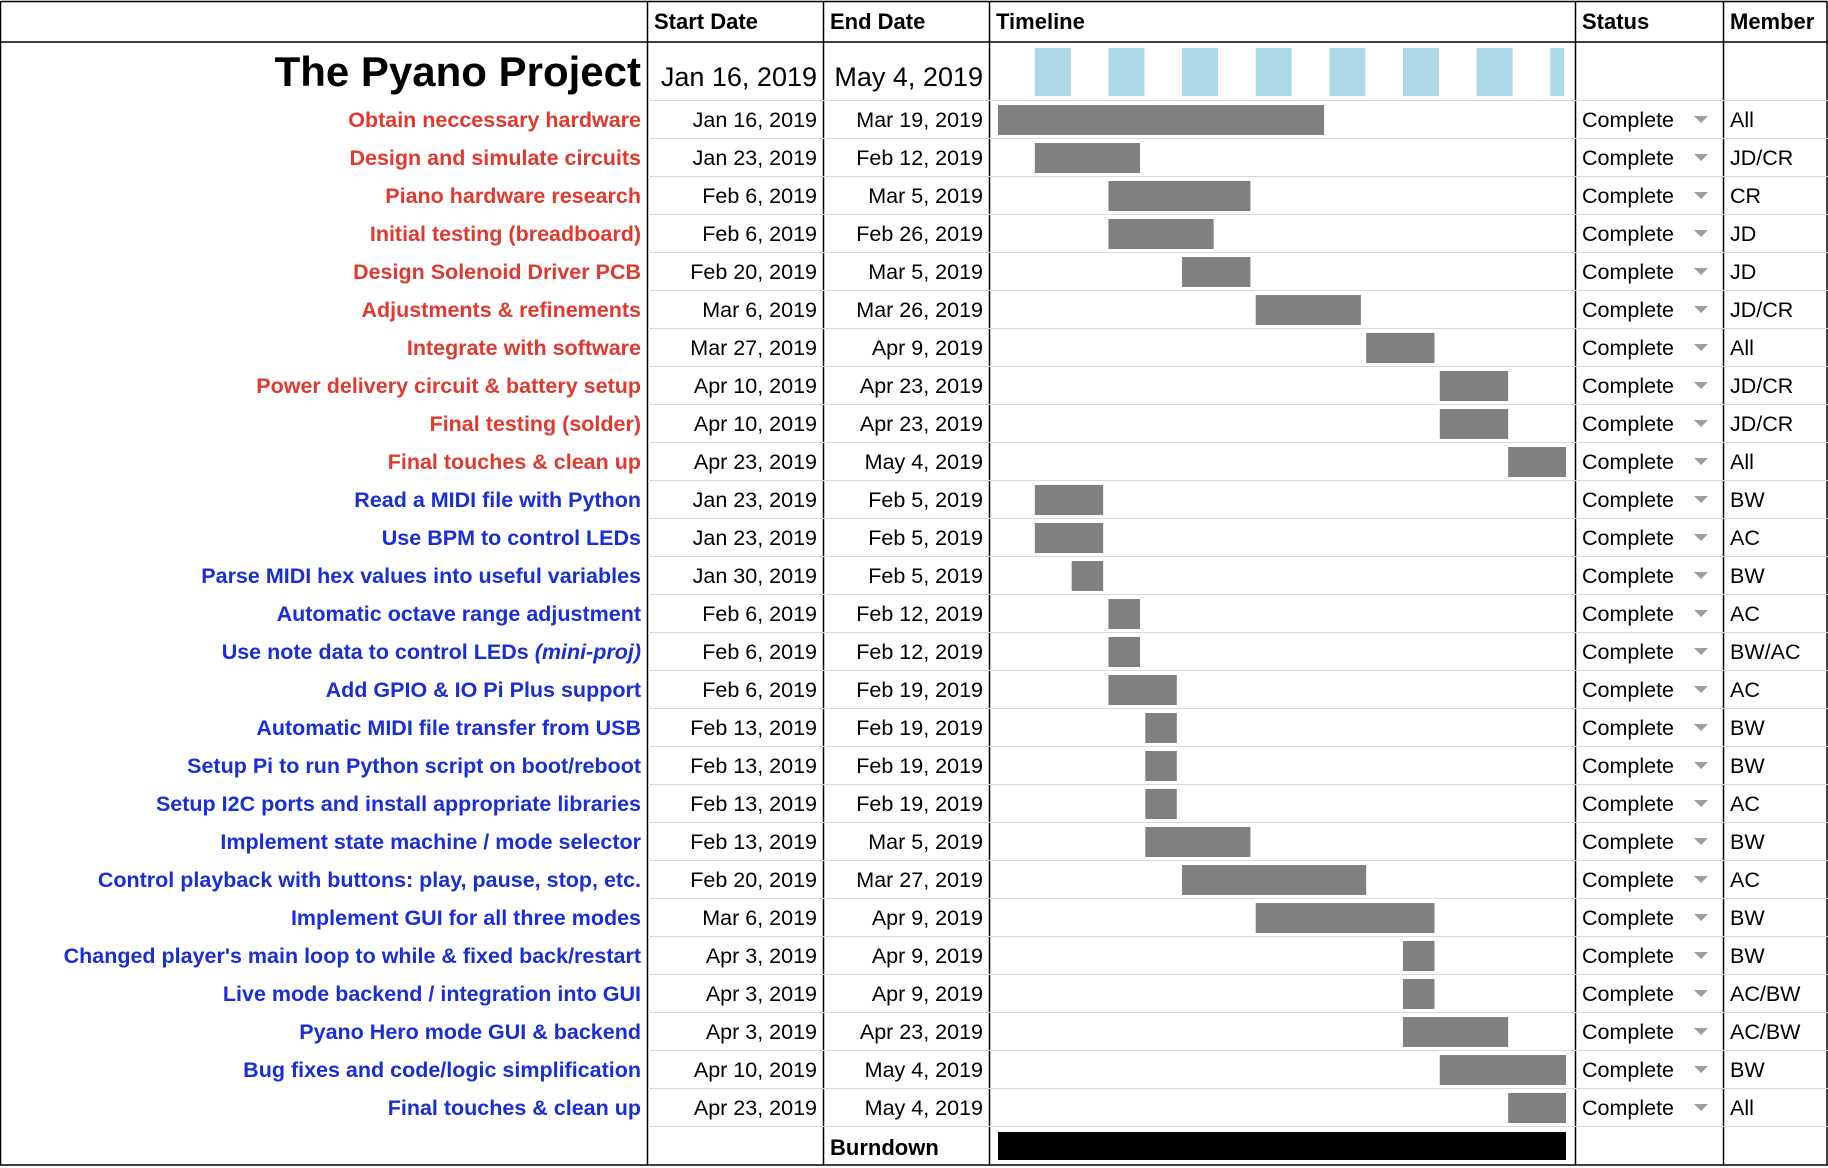  I want to click on task-name: Initial testing (breadboard), so click(323, 234).